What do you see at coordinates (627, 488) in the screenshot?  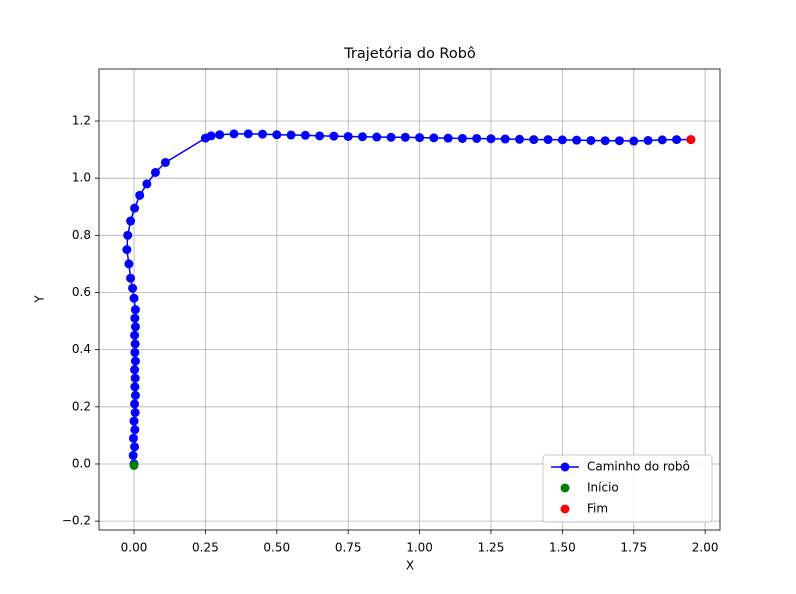 I see `legend-box` at bounding box center [627, 488].